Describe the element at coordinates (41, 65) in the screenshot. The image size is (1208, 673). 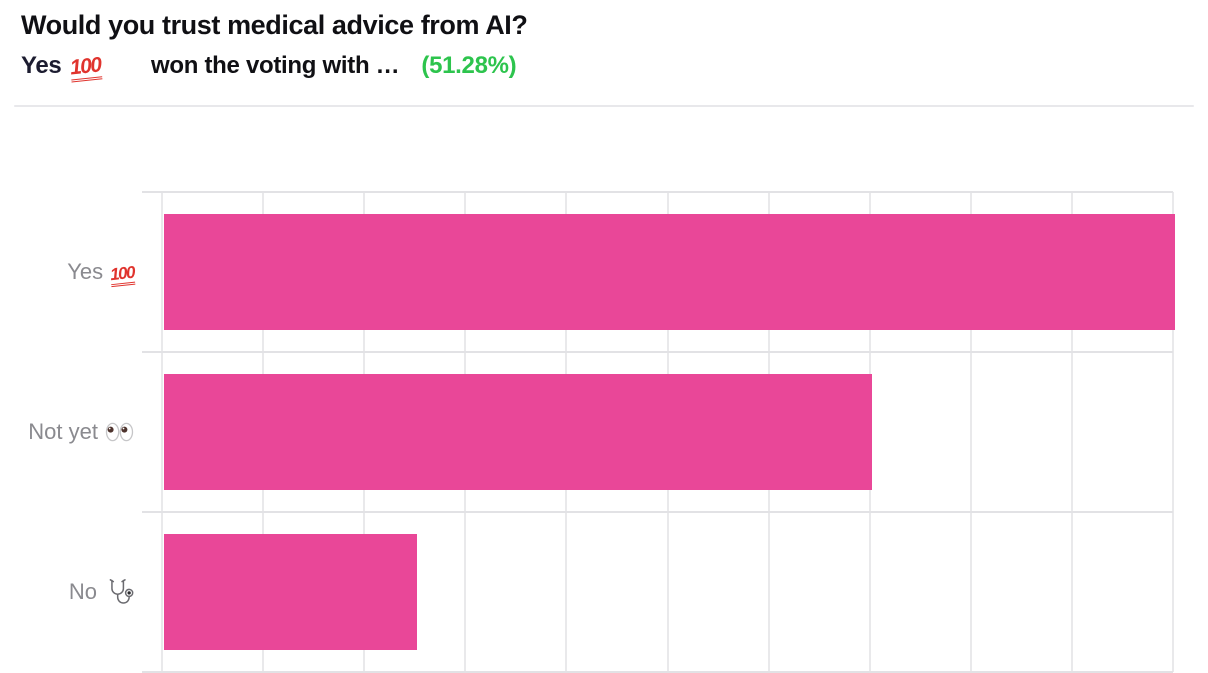
I see `winner-option-label: Yes` at that location.